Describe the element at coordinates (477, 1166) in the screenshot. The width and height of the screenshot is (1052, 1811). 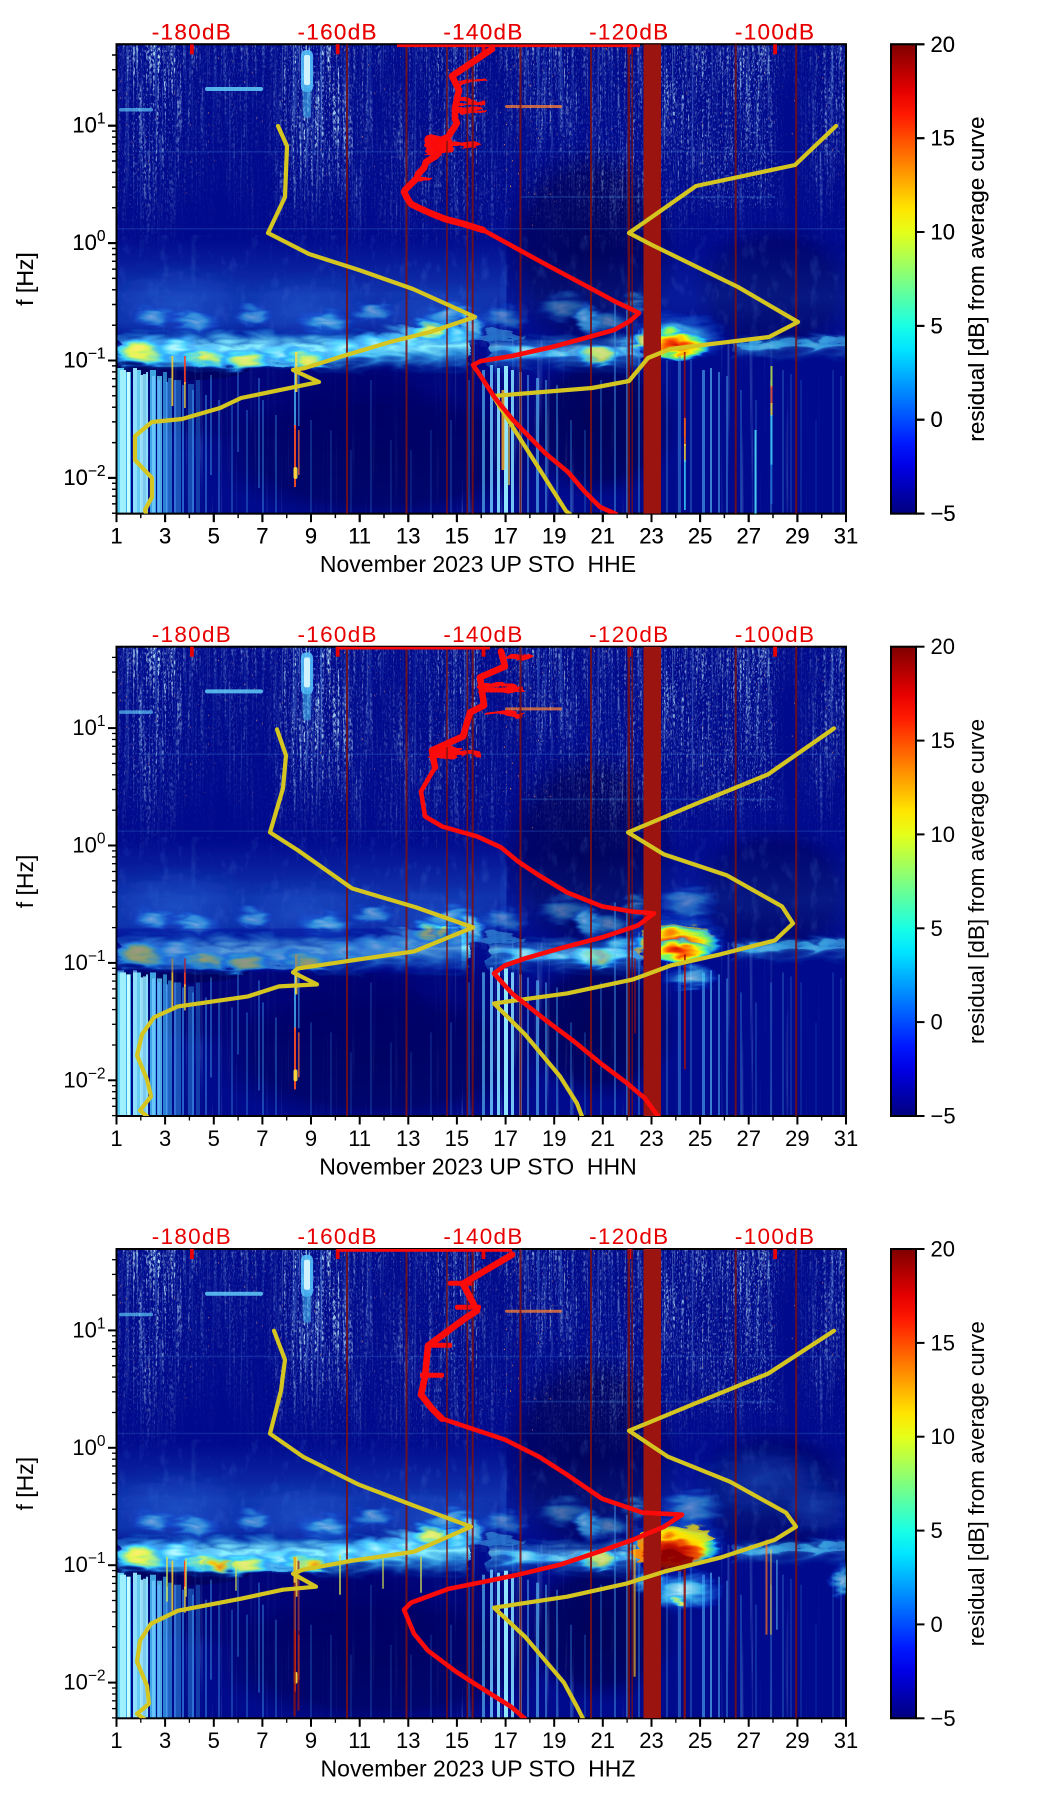
I see `svg-text: November 2023 UP STO HHN` at that location.